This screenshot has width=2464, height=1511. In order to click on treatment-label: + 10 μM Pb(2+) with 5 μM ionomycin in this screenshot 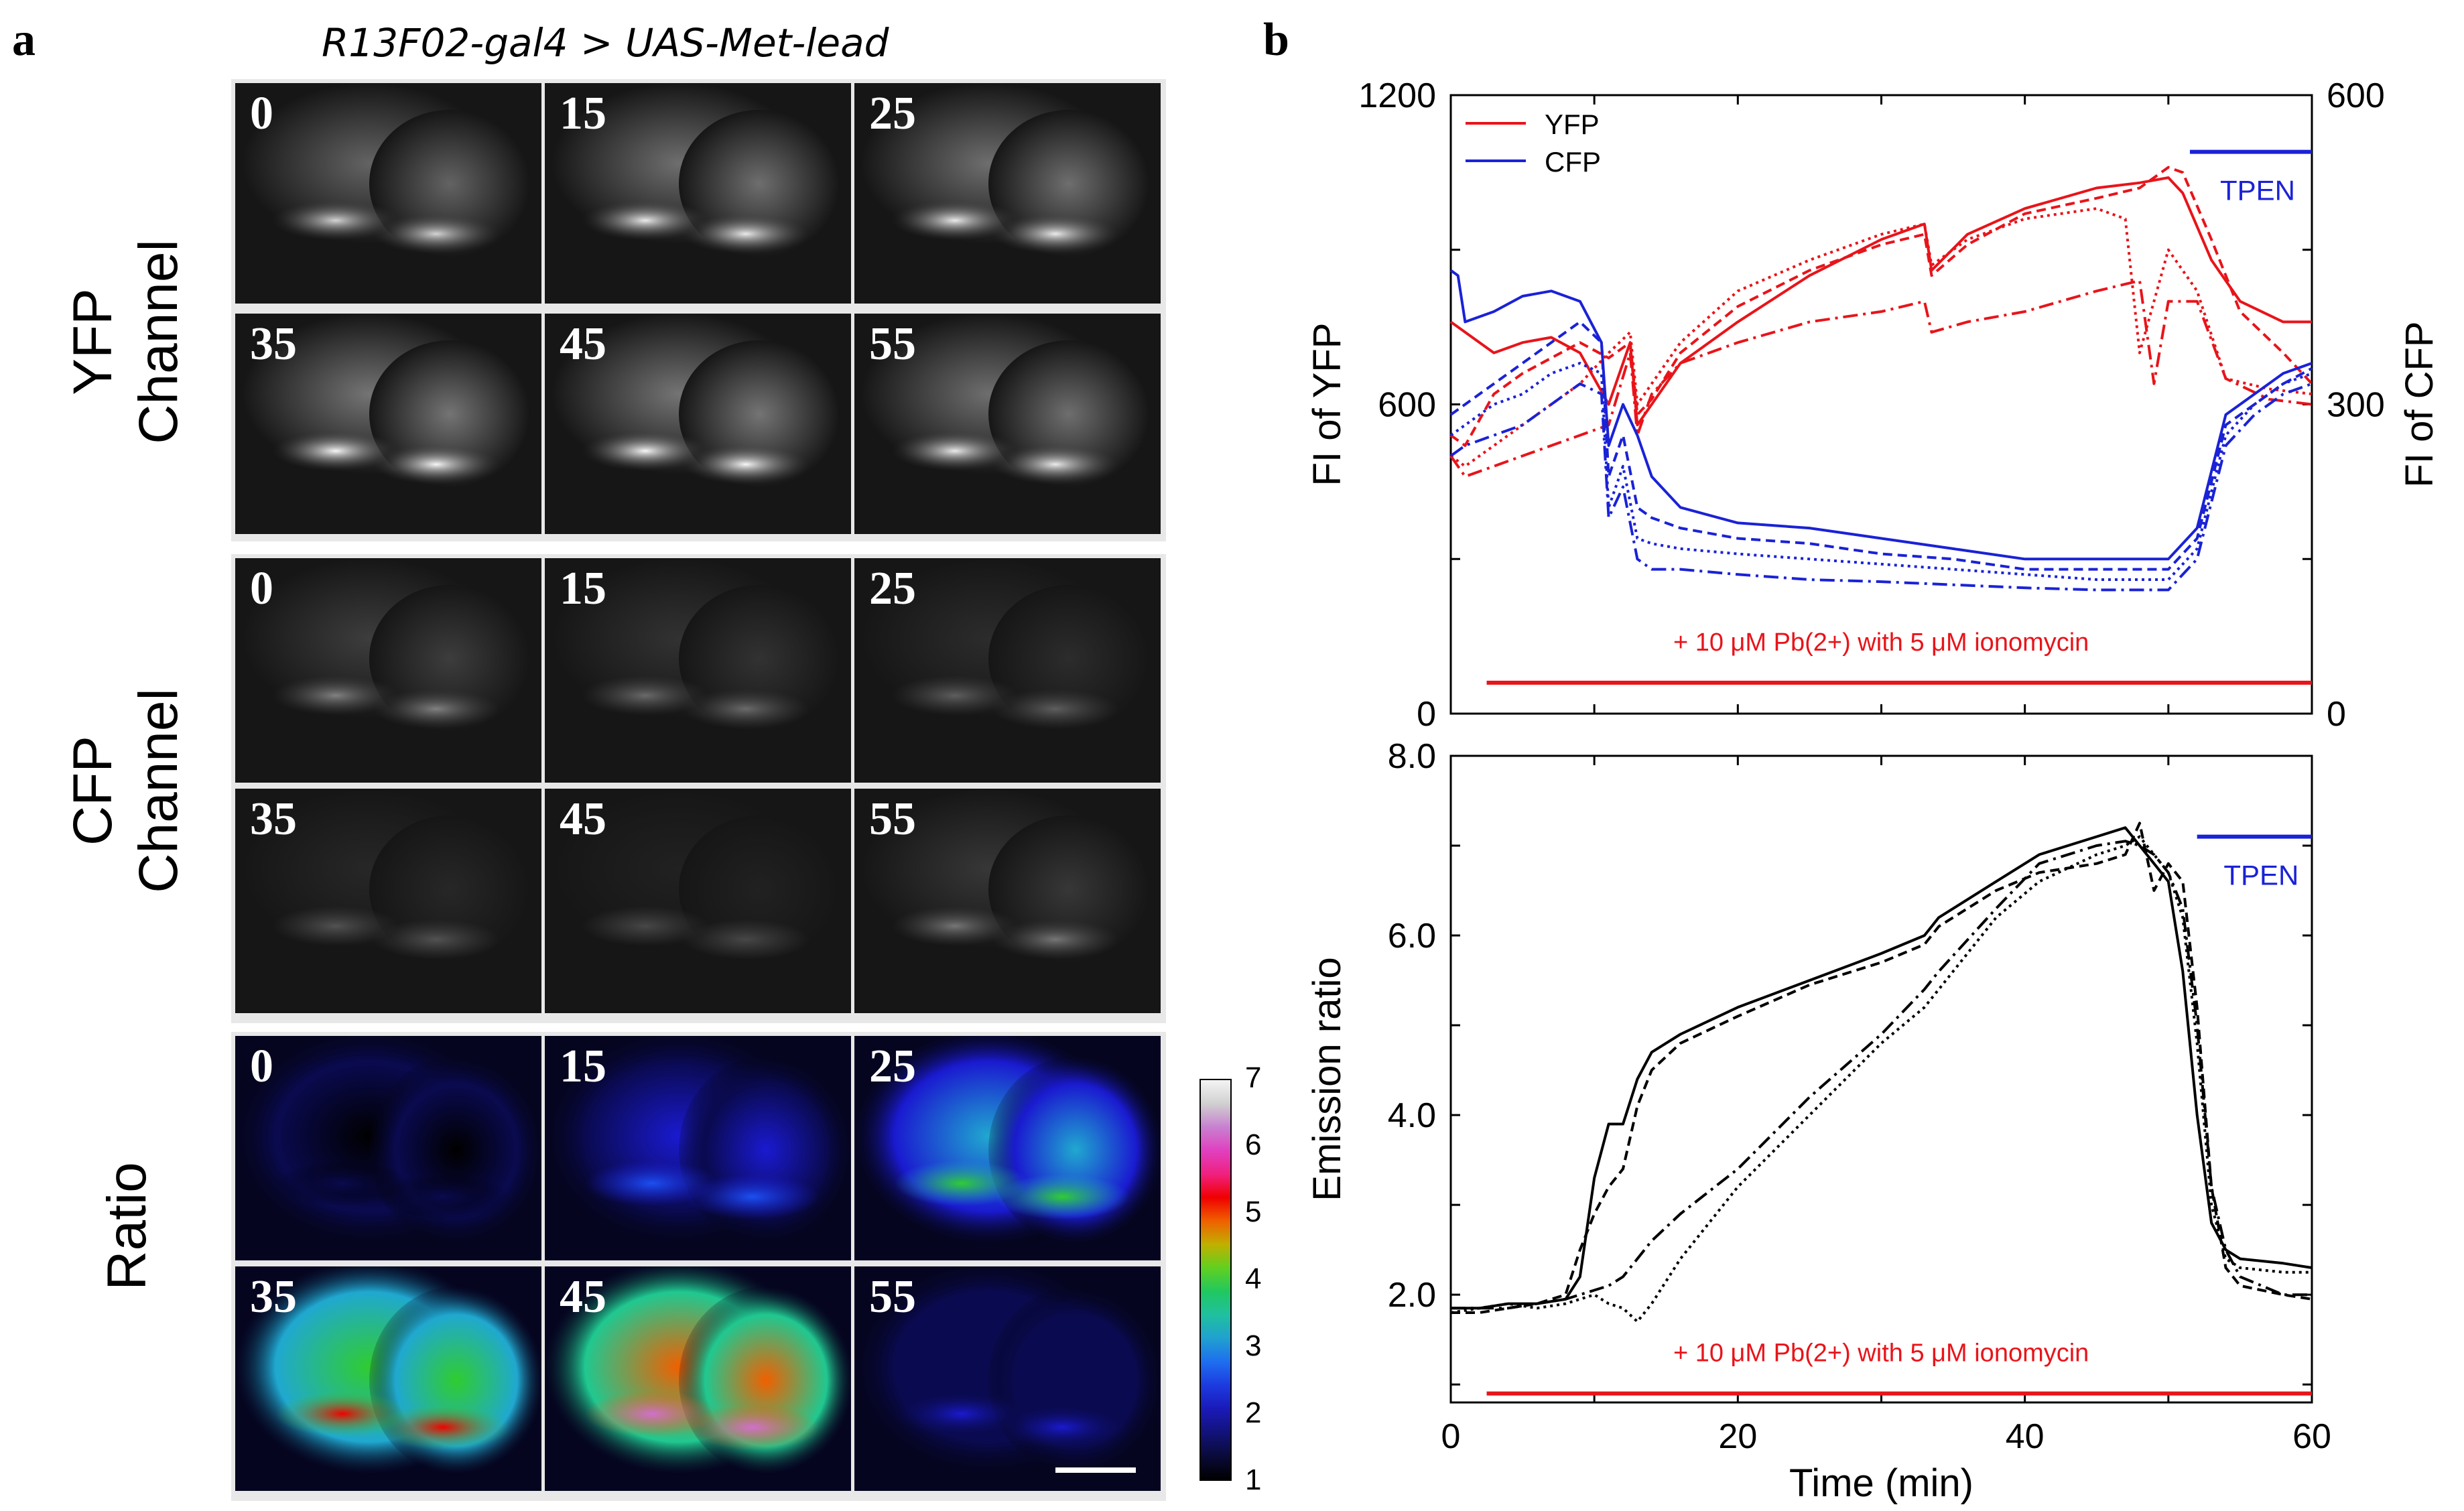, I will do `click(1881, 643)`.